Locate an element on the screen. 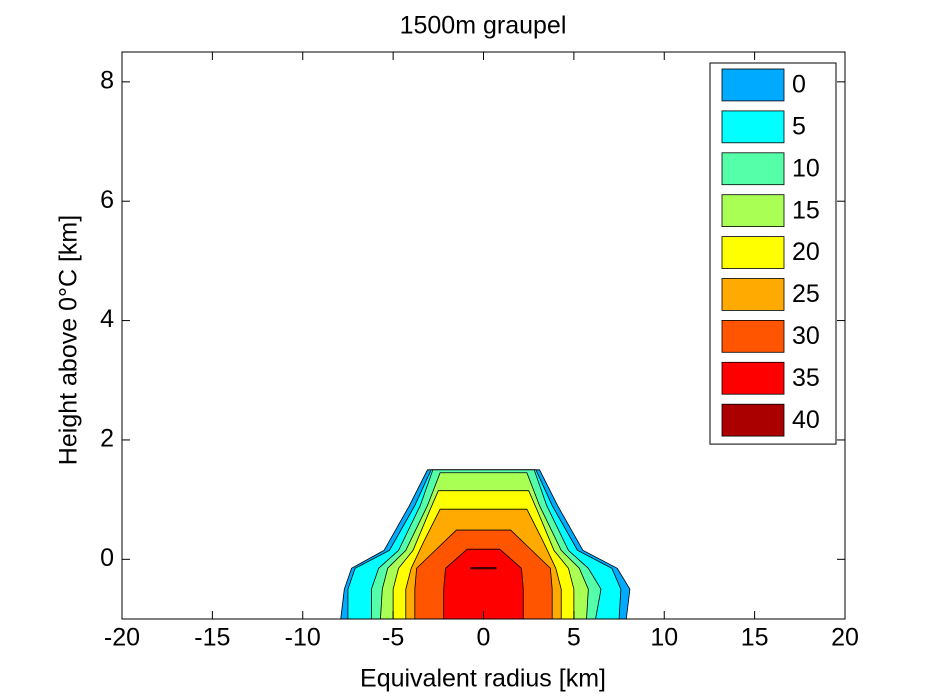 This screenshot has height=700, width=934. x-tick-label: 20 is located at coordinates (845, 638).